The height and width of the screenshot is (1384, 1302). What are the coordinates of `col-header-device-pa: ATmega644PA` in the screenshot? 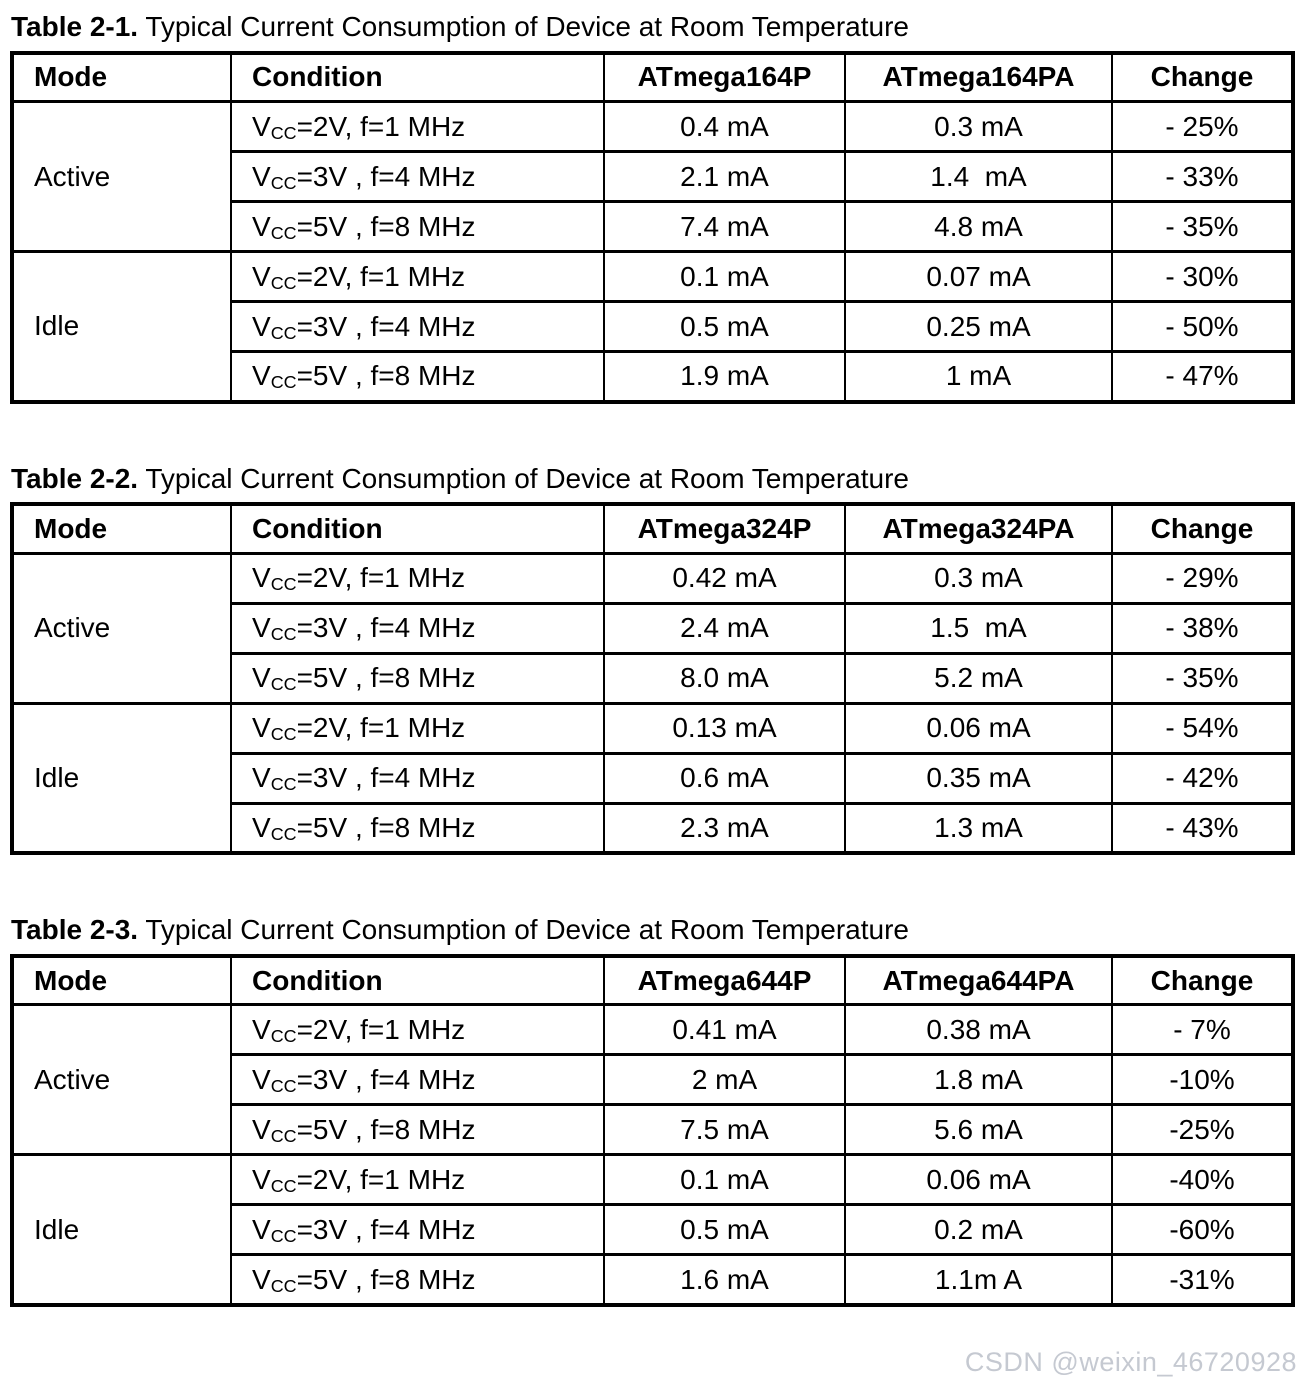 It's located at (978, 980).